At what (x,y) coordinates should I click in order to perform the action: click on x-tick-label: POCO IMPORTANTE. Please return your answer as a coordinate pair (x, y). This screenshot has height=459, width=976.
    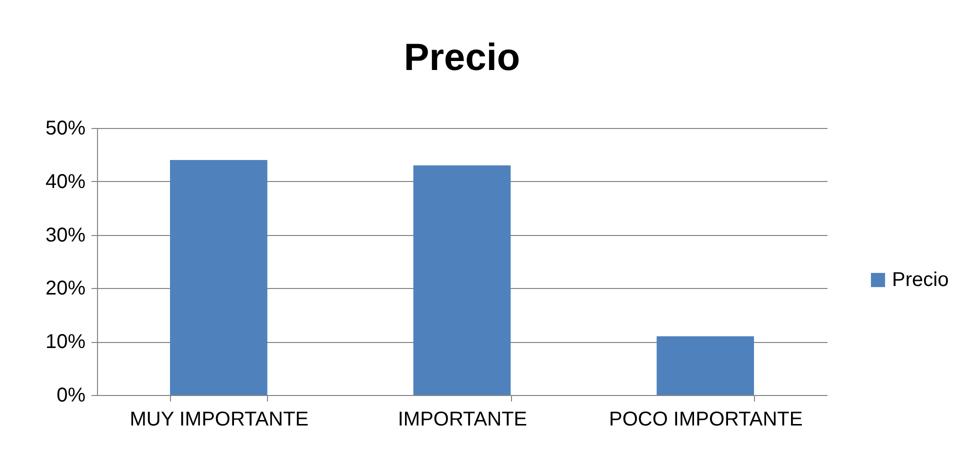
    Looking at the image, I should click on (705, 419).